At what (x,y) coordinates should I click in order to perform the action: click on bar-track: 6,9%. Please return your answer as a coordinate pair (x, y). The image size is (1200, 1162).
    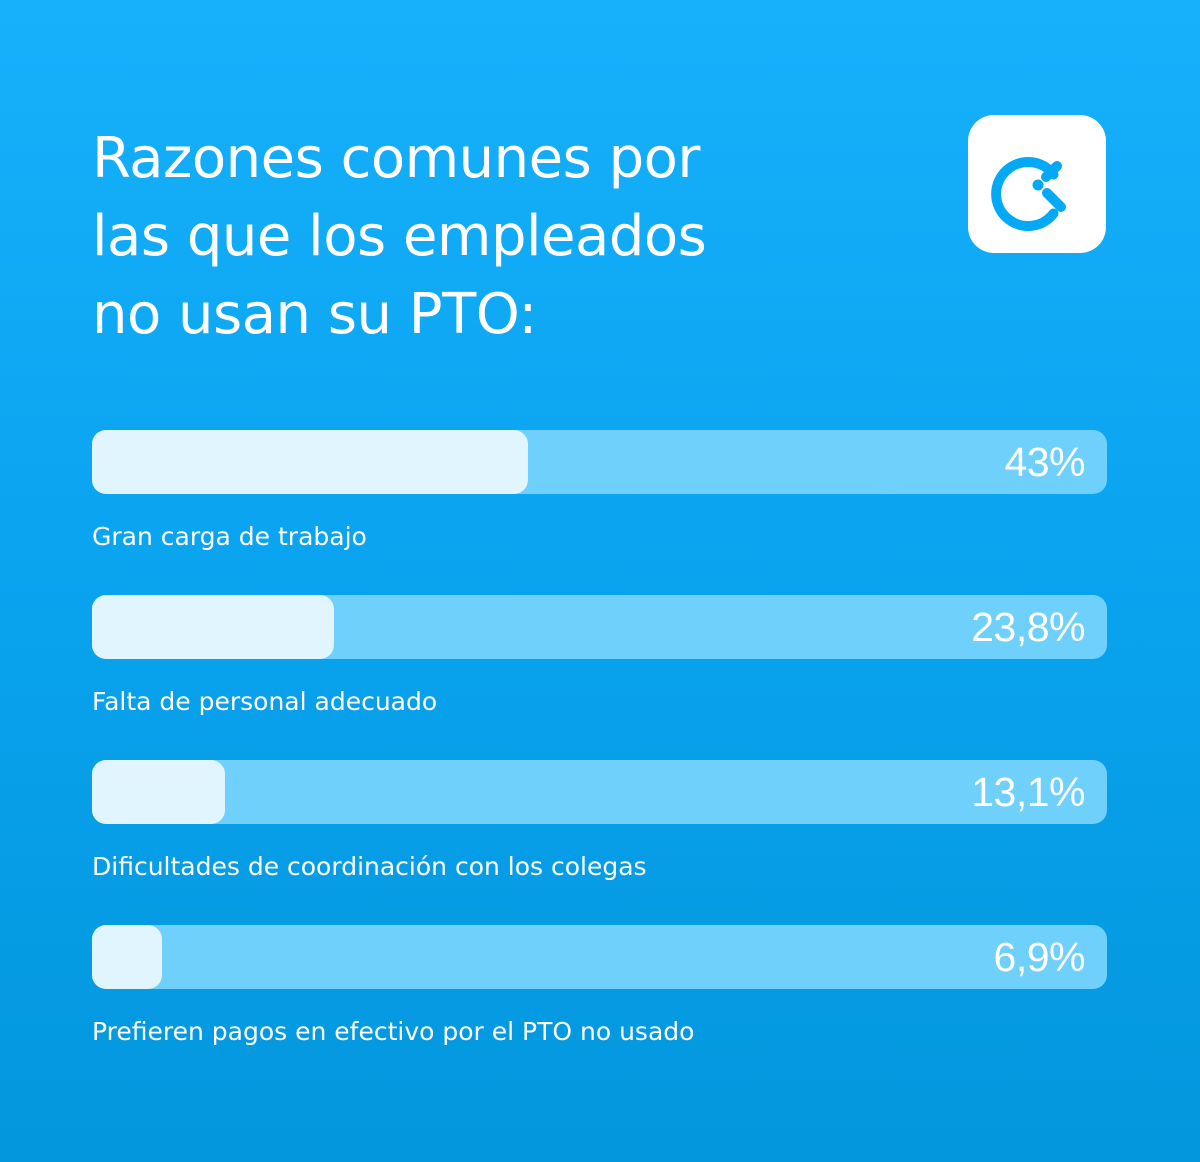
    Looking at the image, I should click on (599, 957).